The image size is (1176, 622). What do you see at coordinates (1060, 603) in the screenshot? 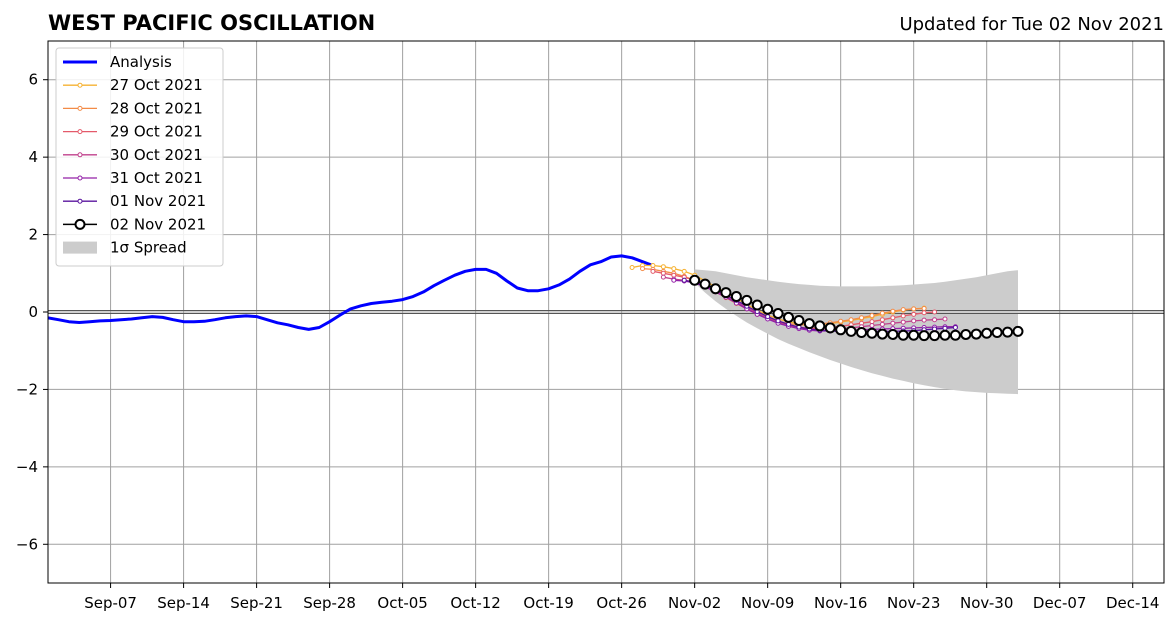
I see `x-tick-label: Dec-07` at bounding box center [1060, 603].